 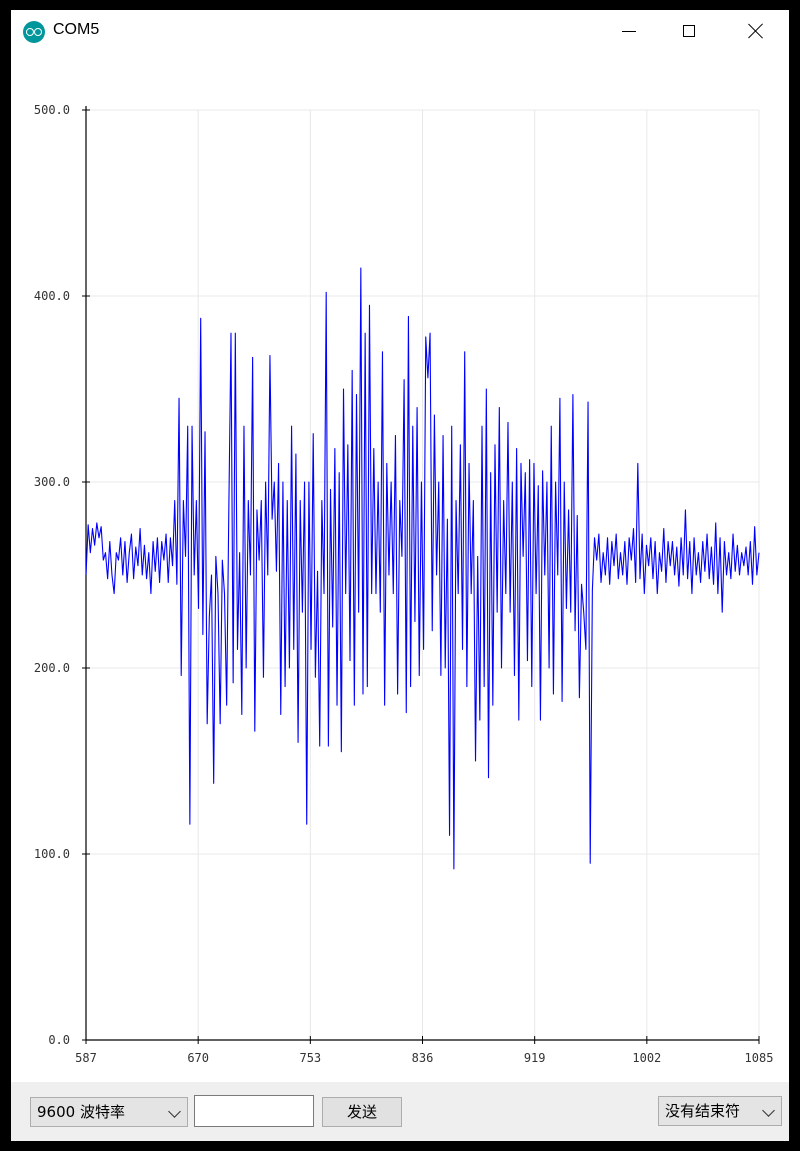 I want to click on y-tick-label: 0.0, so click(x=59, y=1040).